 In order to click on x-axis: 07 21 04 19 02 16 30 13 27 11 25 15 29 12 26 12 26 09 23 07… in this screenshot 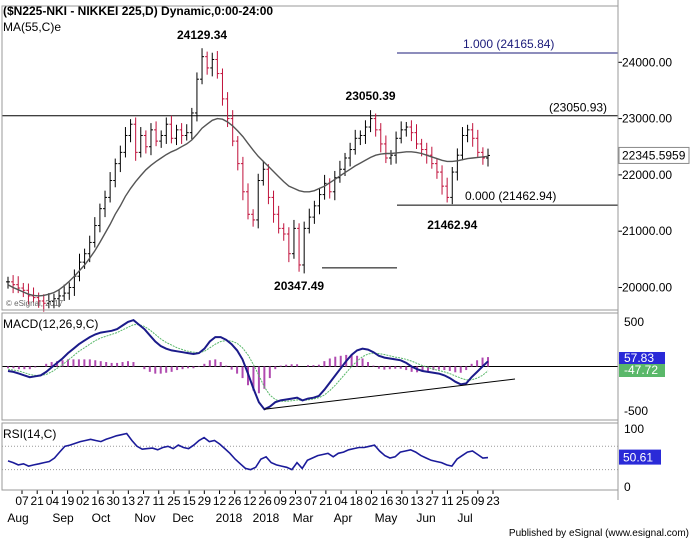, I will do `click(253, 507)`.